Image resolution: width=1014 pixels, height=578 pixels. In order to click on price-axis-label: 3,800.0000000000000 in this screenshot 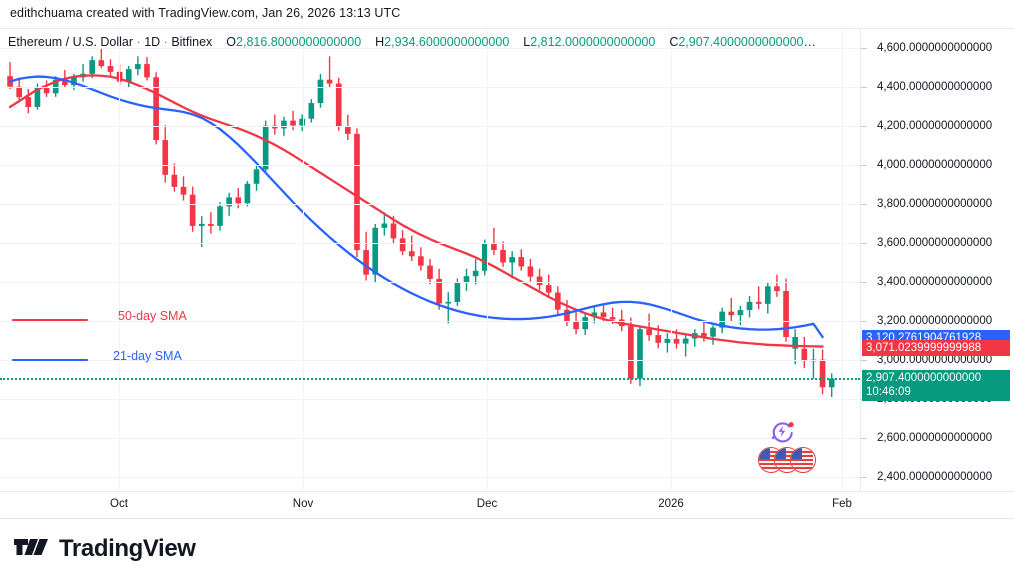, I will do `click(935, 204)`.